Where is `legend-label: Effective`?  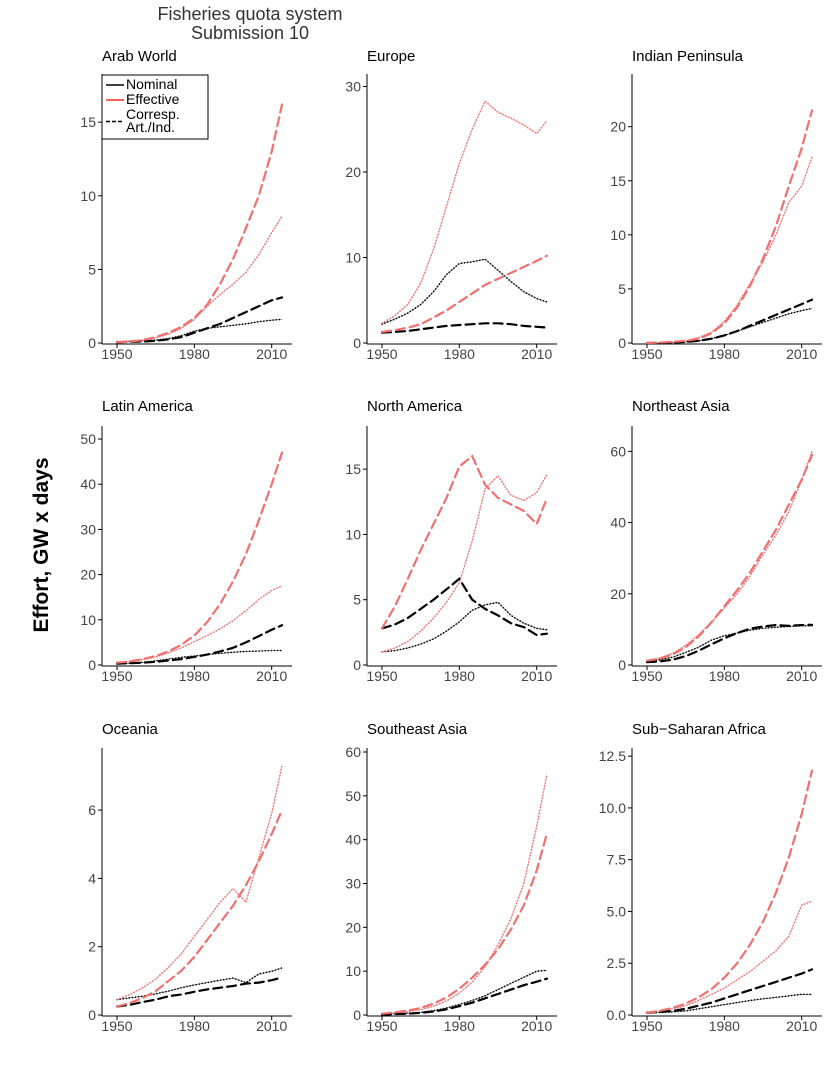 legend-label: Effective is located at coordinates (153, 99).